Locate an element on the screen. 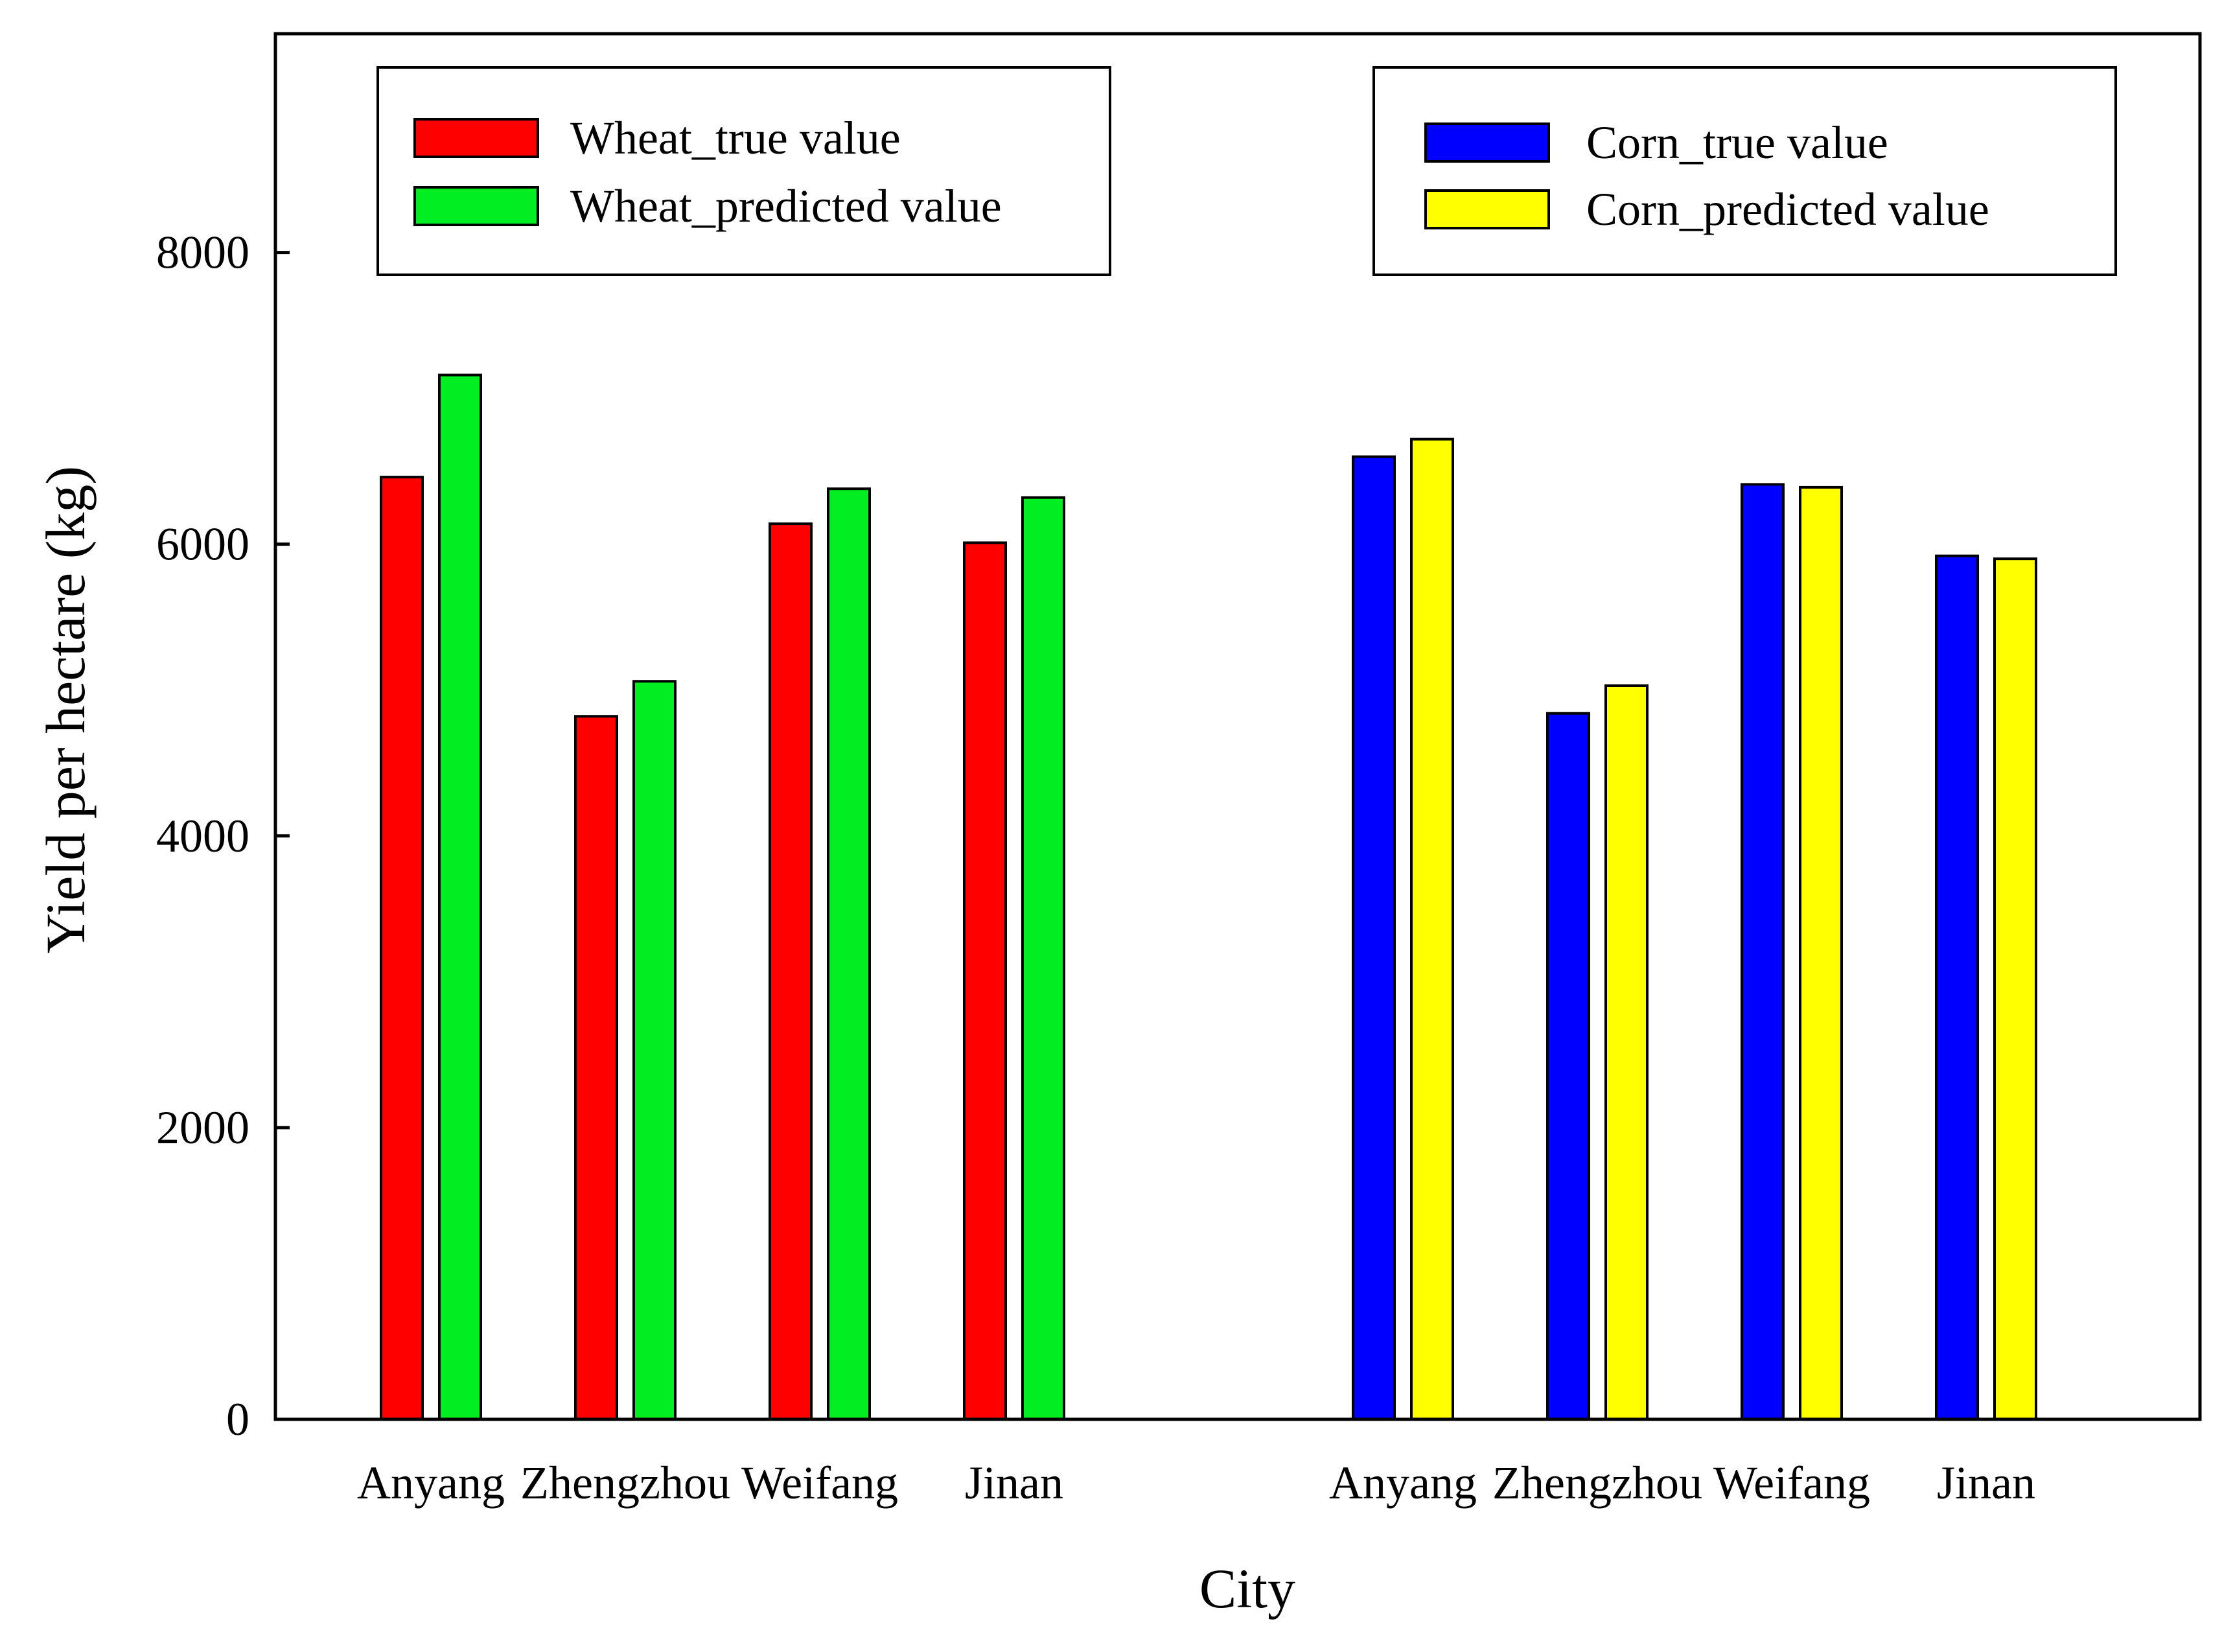 This screenshot has width=2222, height=1652. bar-corn-true-jinan is located at coordinates (1957, 987).